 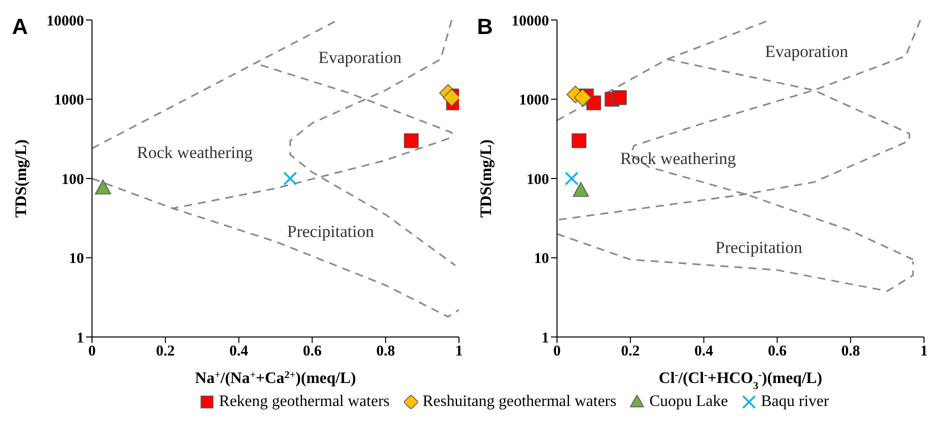 What do you see at coordinates (275, 378) in the screenshot?
I see `x-axis-title: Na$^{+}$/(Na$^{+}$+Ca$^{2+}$)(meq/L)` at bounding box center [275, 378].